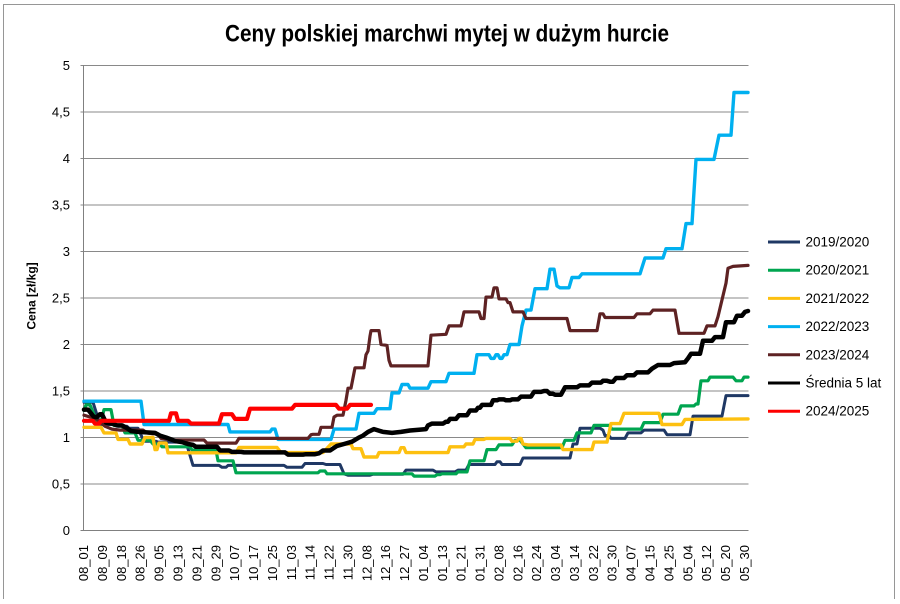 This screenshot has height=604, width=900. Describe the element at coordinates (844, 383) in the screenshot. I see `svg-text: Średnia 5 lat` at that location.